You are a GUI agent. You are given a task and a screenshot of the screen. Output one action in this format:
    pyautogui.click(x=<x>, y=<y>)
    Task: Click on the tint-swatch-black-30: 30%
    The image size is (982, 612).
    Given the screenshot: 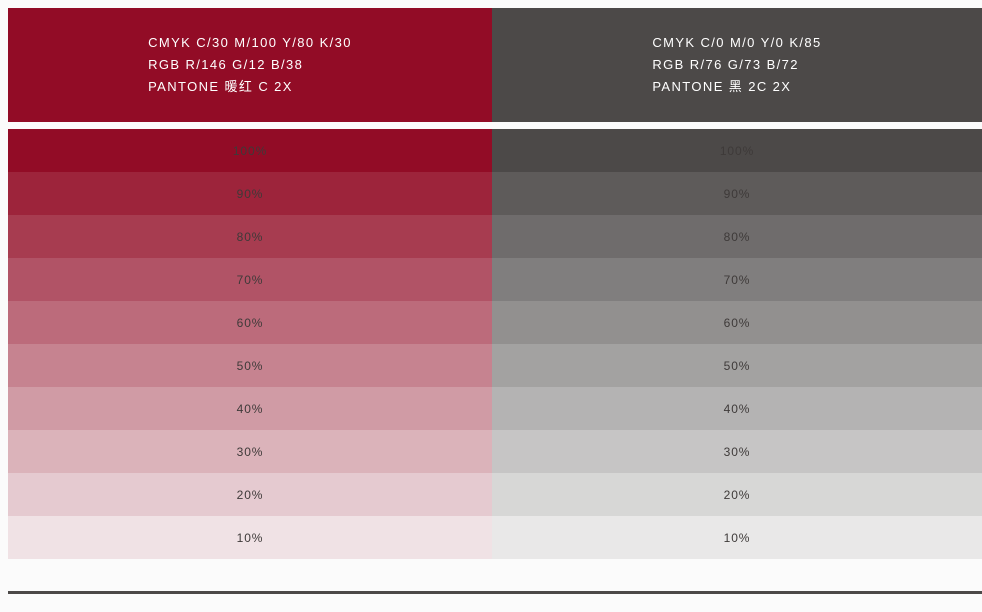 What is the action you would take?
    pyautogui.click(x=737, y=451)
    